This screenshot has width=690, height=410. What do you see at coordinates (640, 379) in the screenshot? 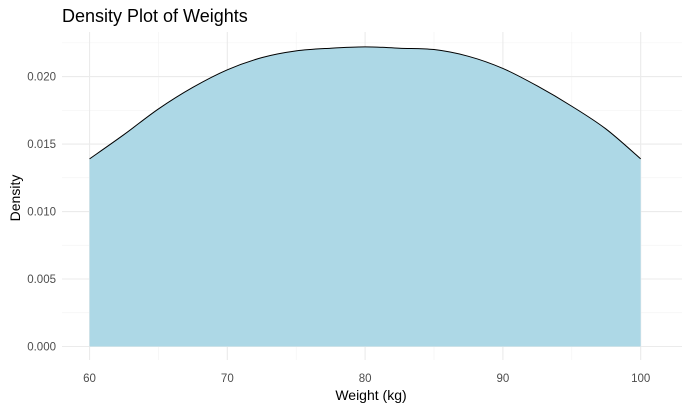
I see `x-tick-label: 100` at bounding box center [640, 379].